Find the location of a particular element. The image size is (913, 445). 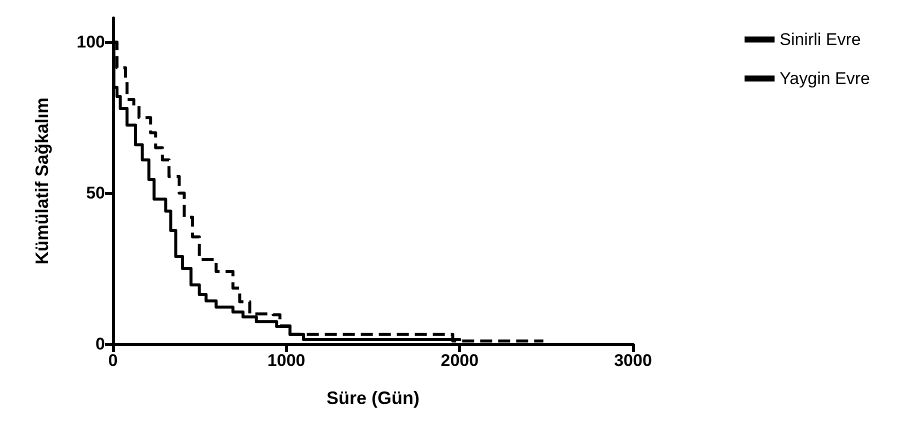

y-axis-title: Kümülatif Sağkalım is located at coordinates (42, 181).